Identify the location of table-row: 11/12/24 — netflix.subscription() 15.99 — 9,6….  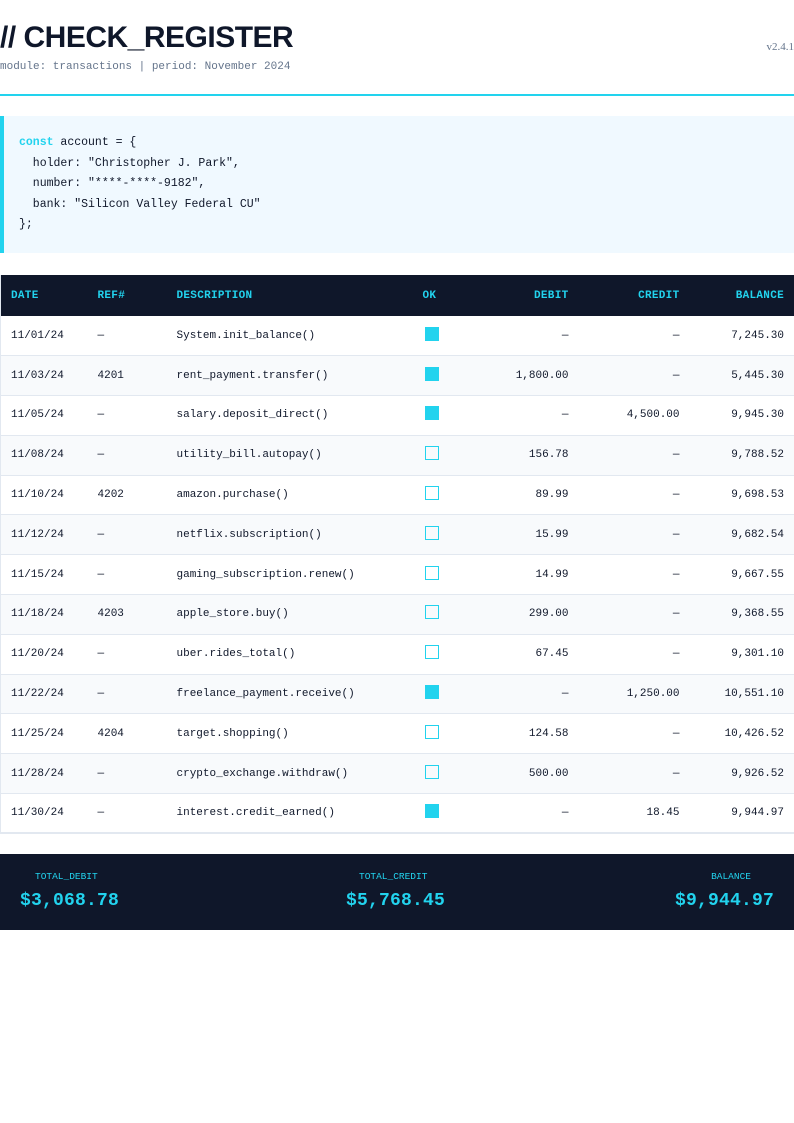
(397, 534).